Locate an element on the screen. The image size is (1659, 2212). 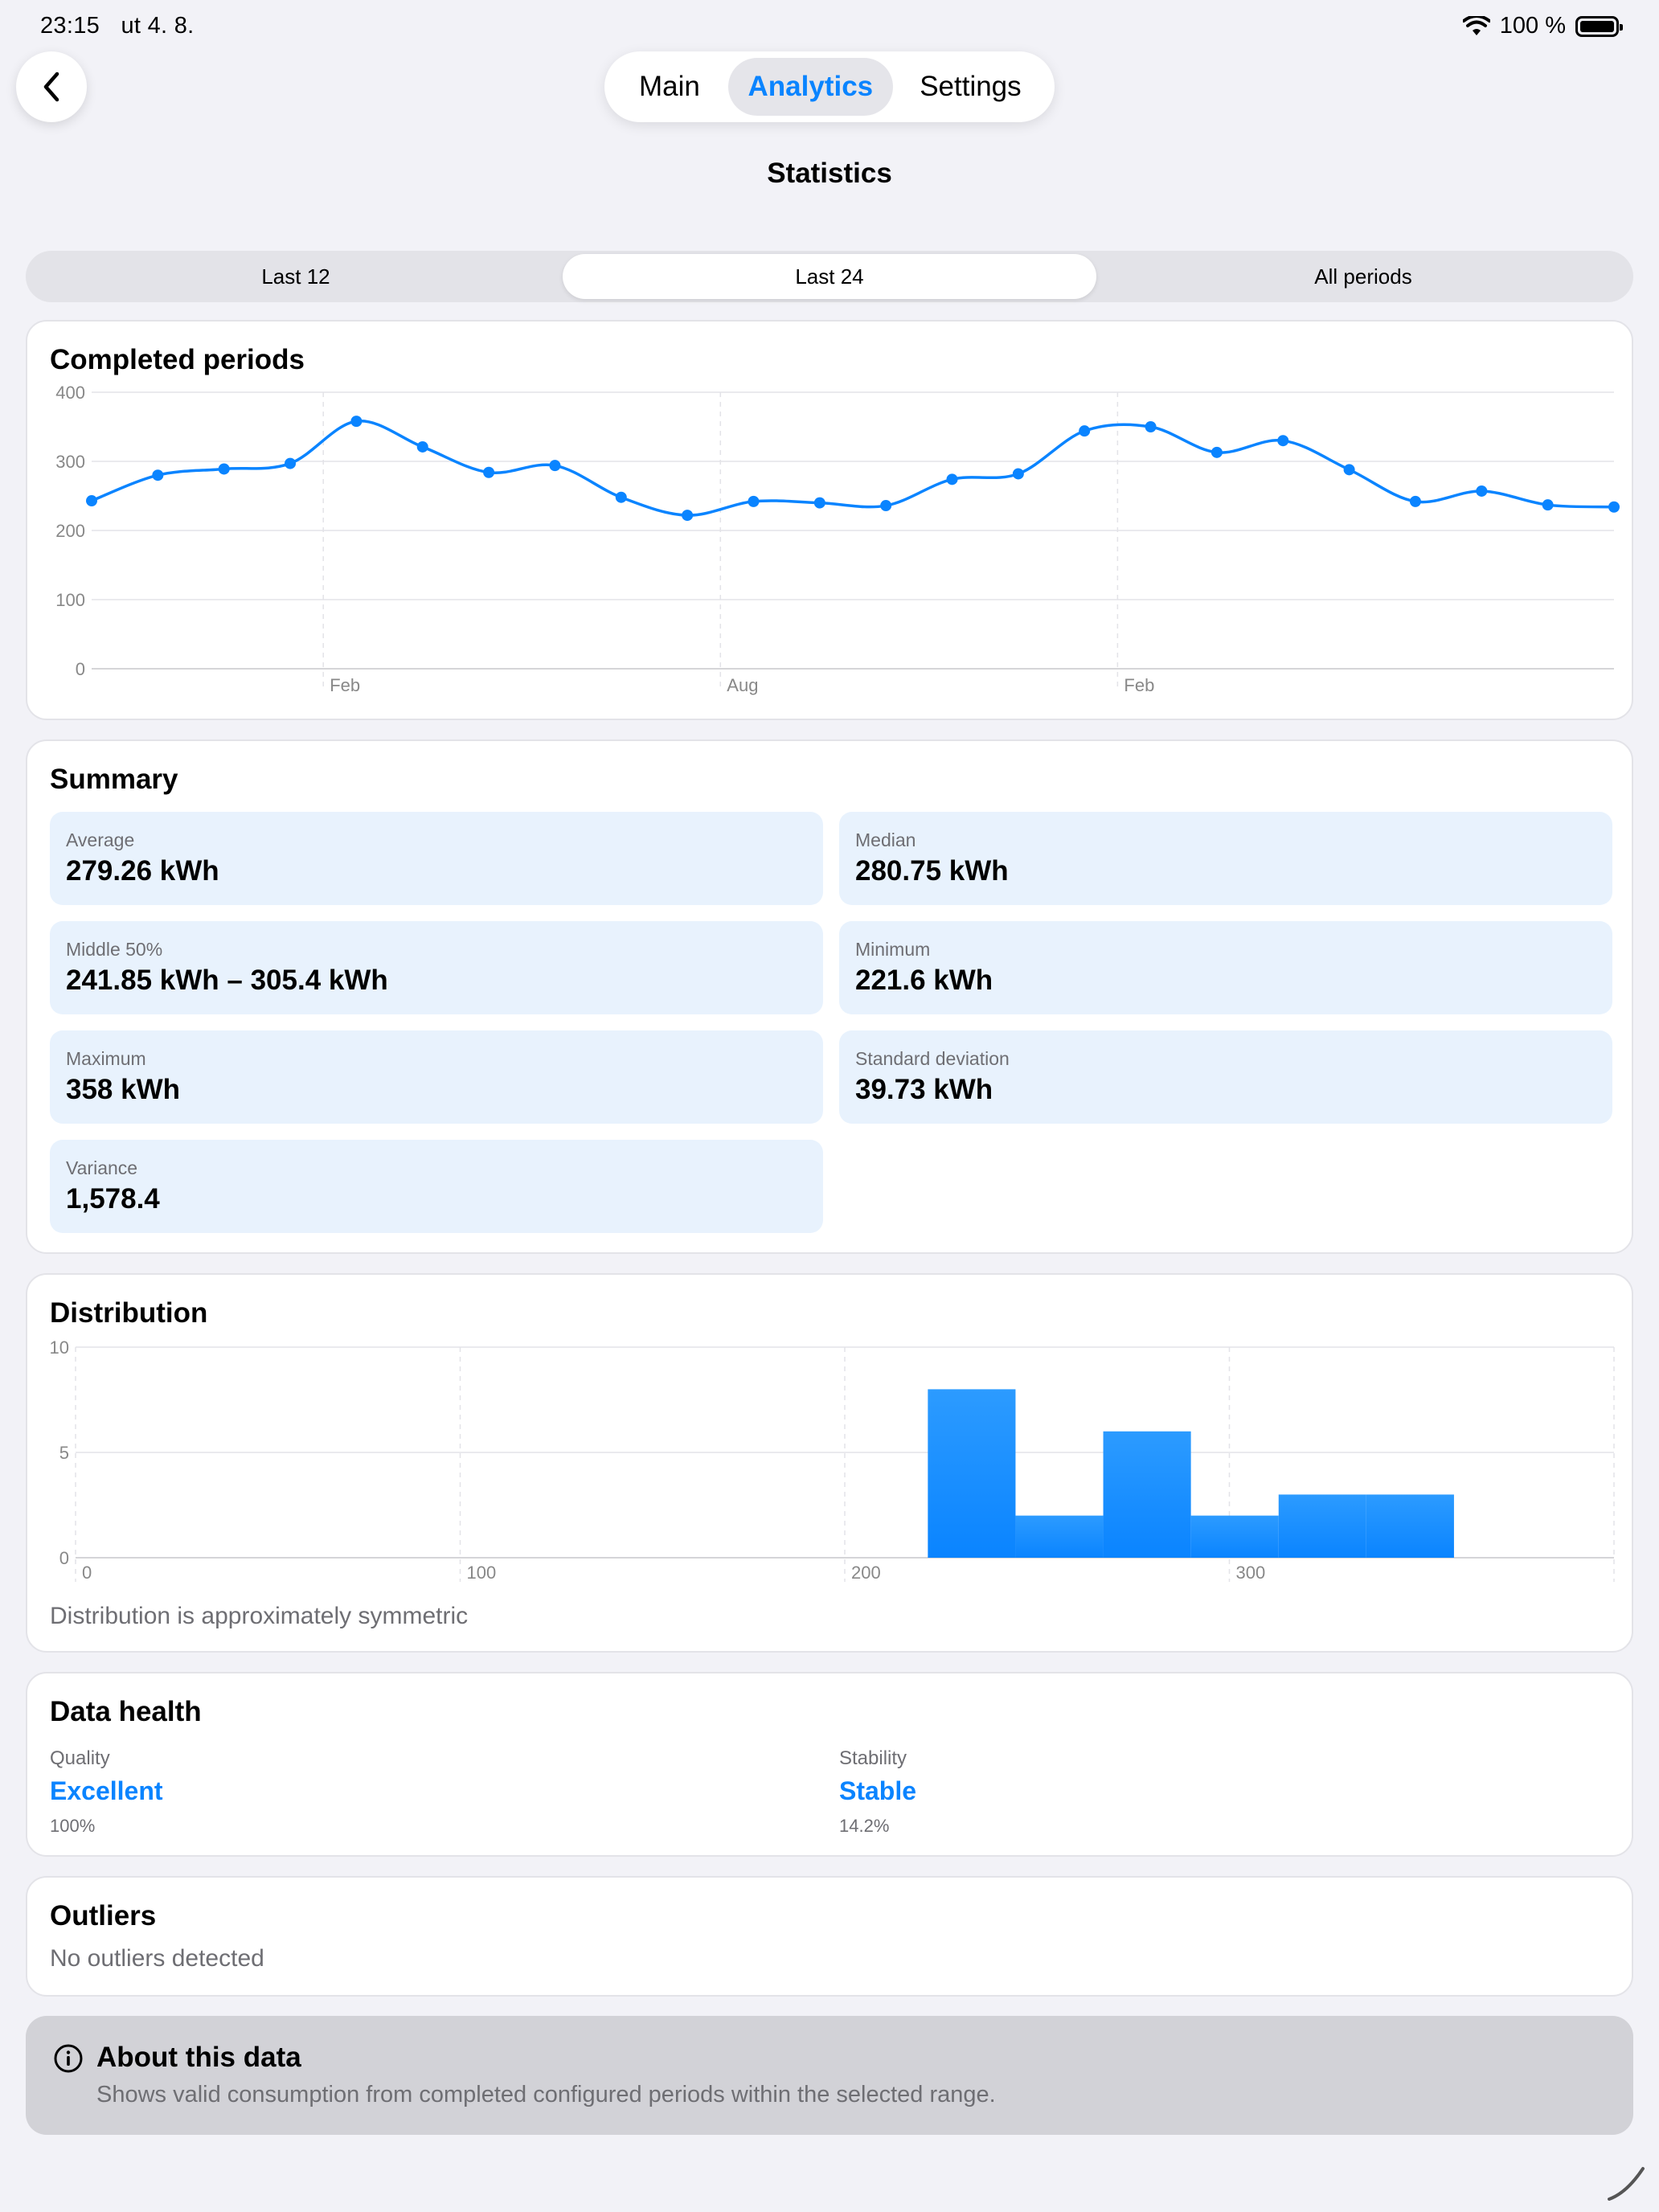
quality-value: Excellent is located at coordinates (106, 1791).